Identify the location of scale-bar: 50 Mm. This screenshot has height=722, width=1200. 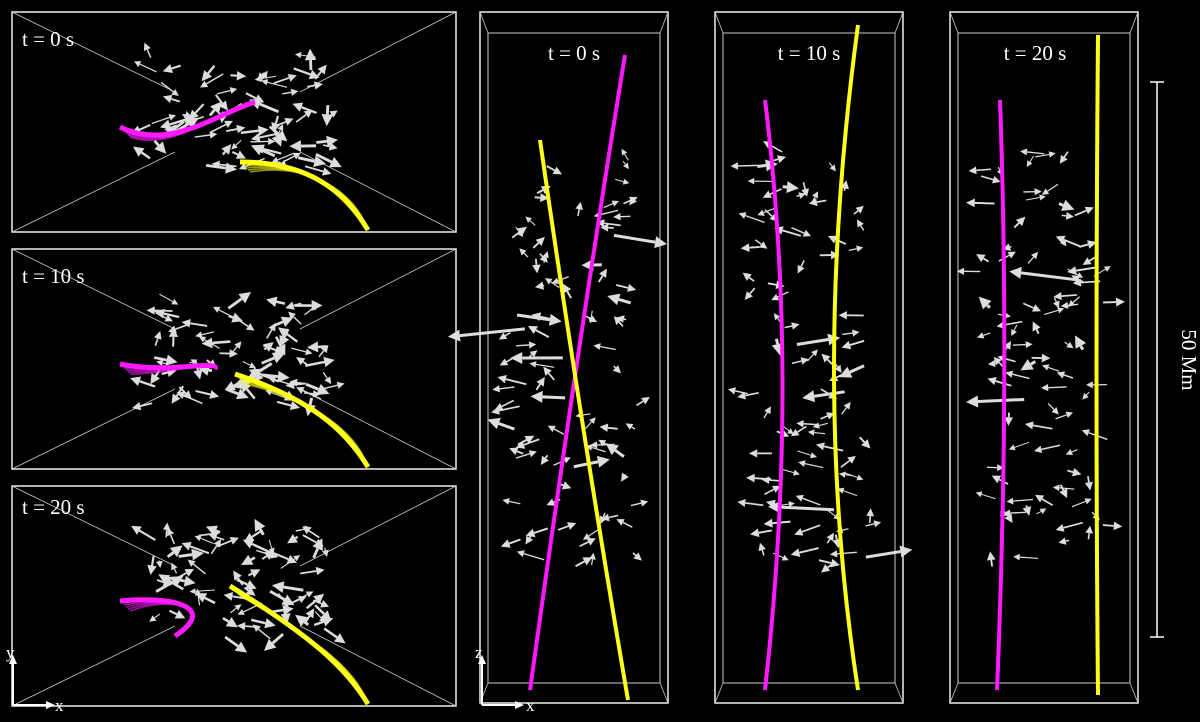
(1175, 359).